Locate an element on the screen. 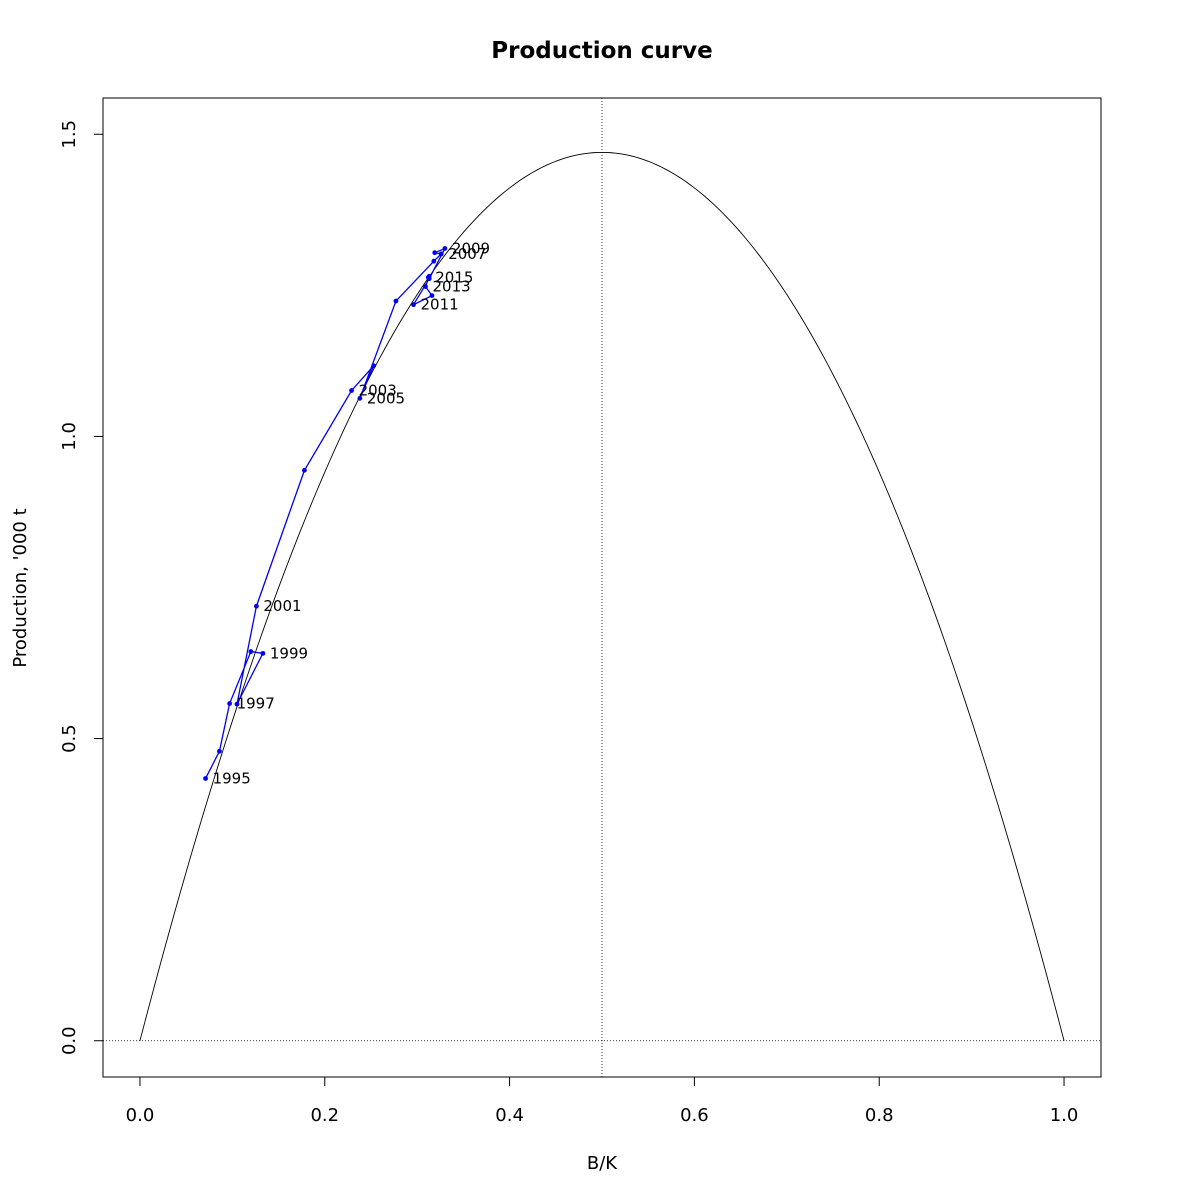 This screenshot has height=1200, width=1200. y-tick-label: 1.5 is located at coordinates (69, 134).